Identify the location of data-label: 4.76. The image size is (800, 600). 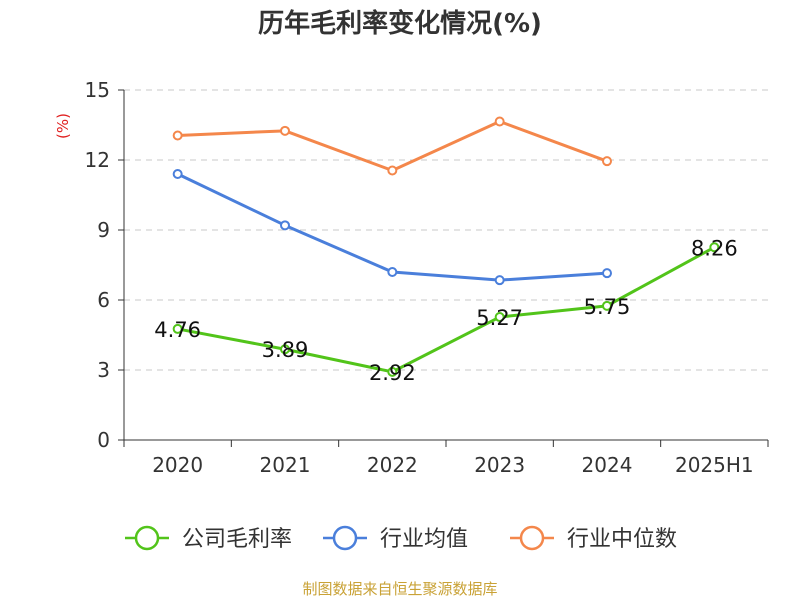
(177, 330).